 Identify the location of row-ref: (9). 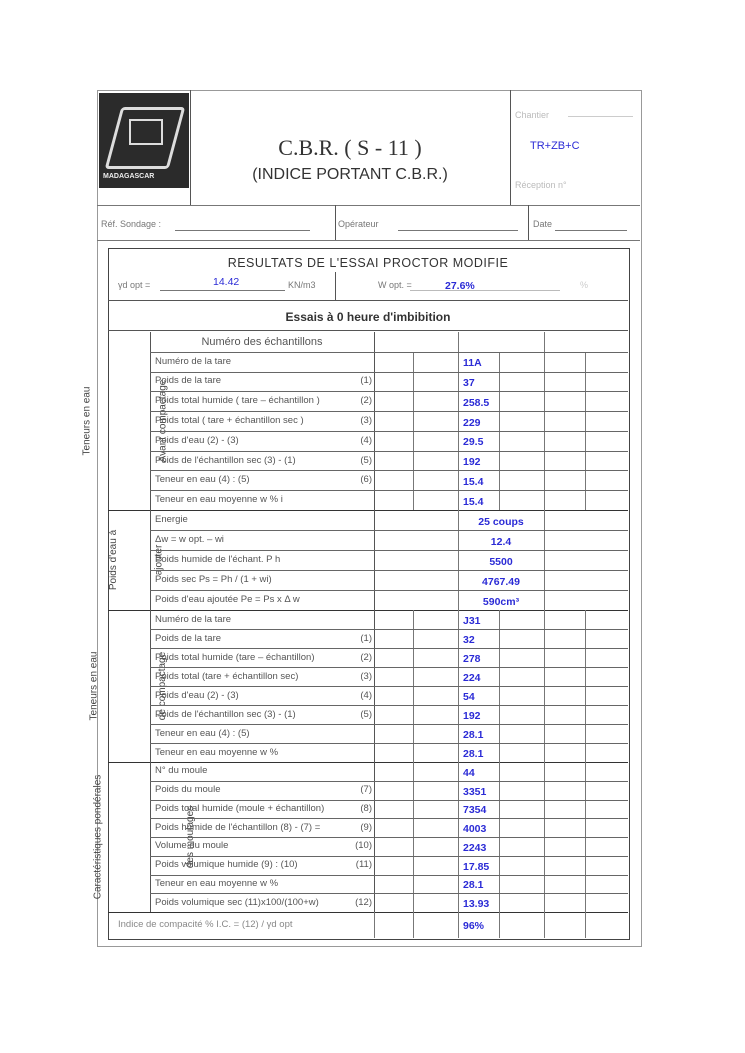
(366, 827).